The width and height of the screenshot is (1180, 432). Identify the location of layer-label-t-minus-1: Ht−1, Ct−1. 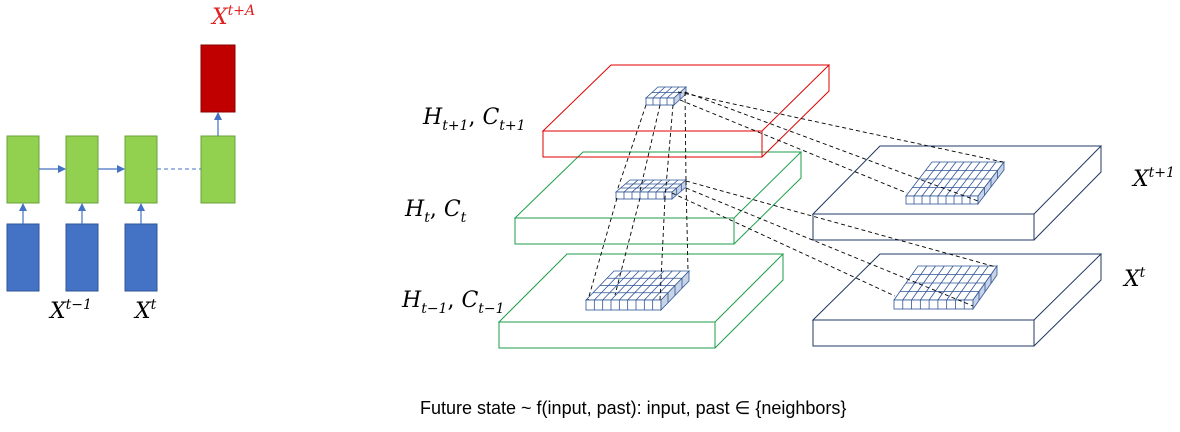
(453, 302).